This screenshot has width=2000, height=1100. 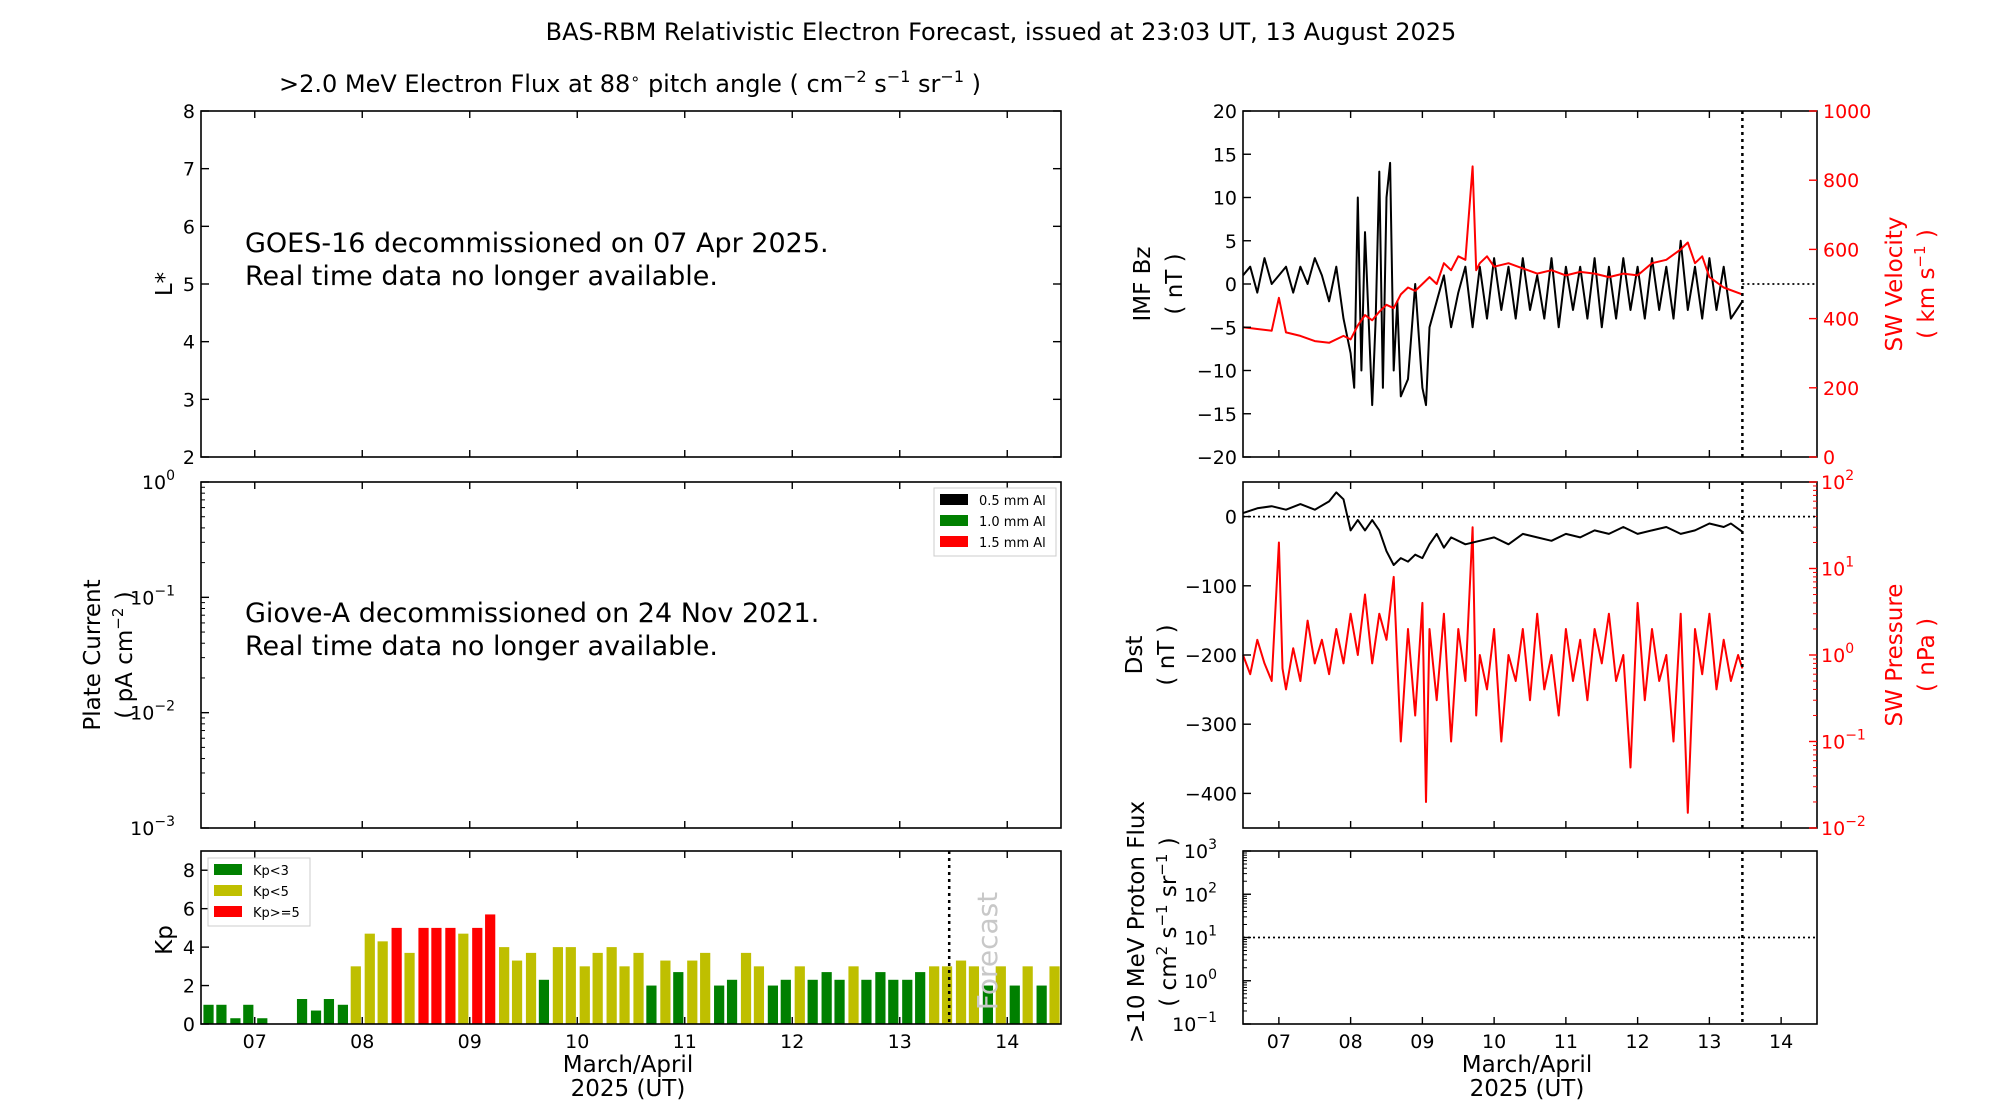 I want to click on y-tick-label: −5, so click(x=1223, y=328).